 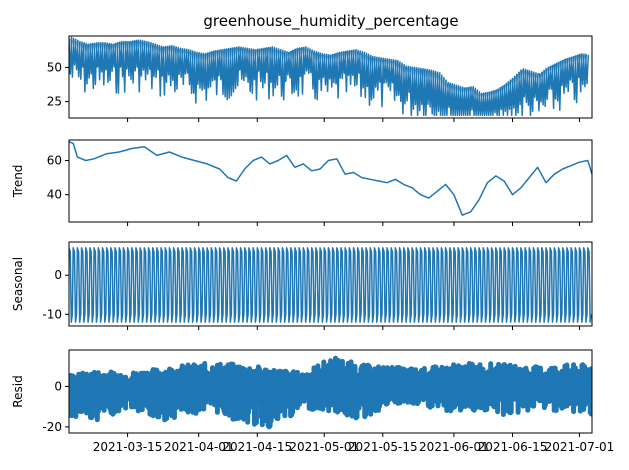 I want to click on trend-line, so click(x=330, y=178).